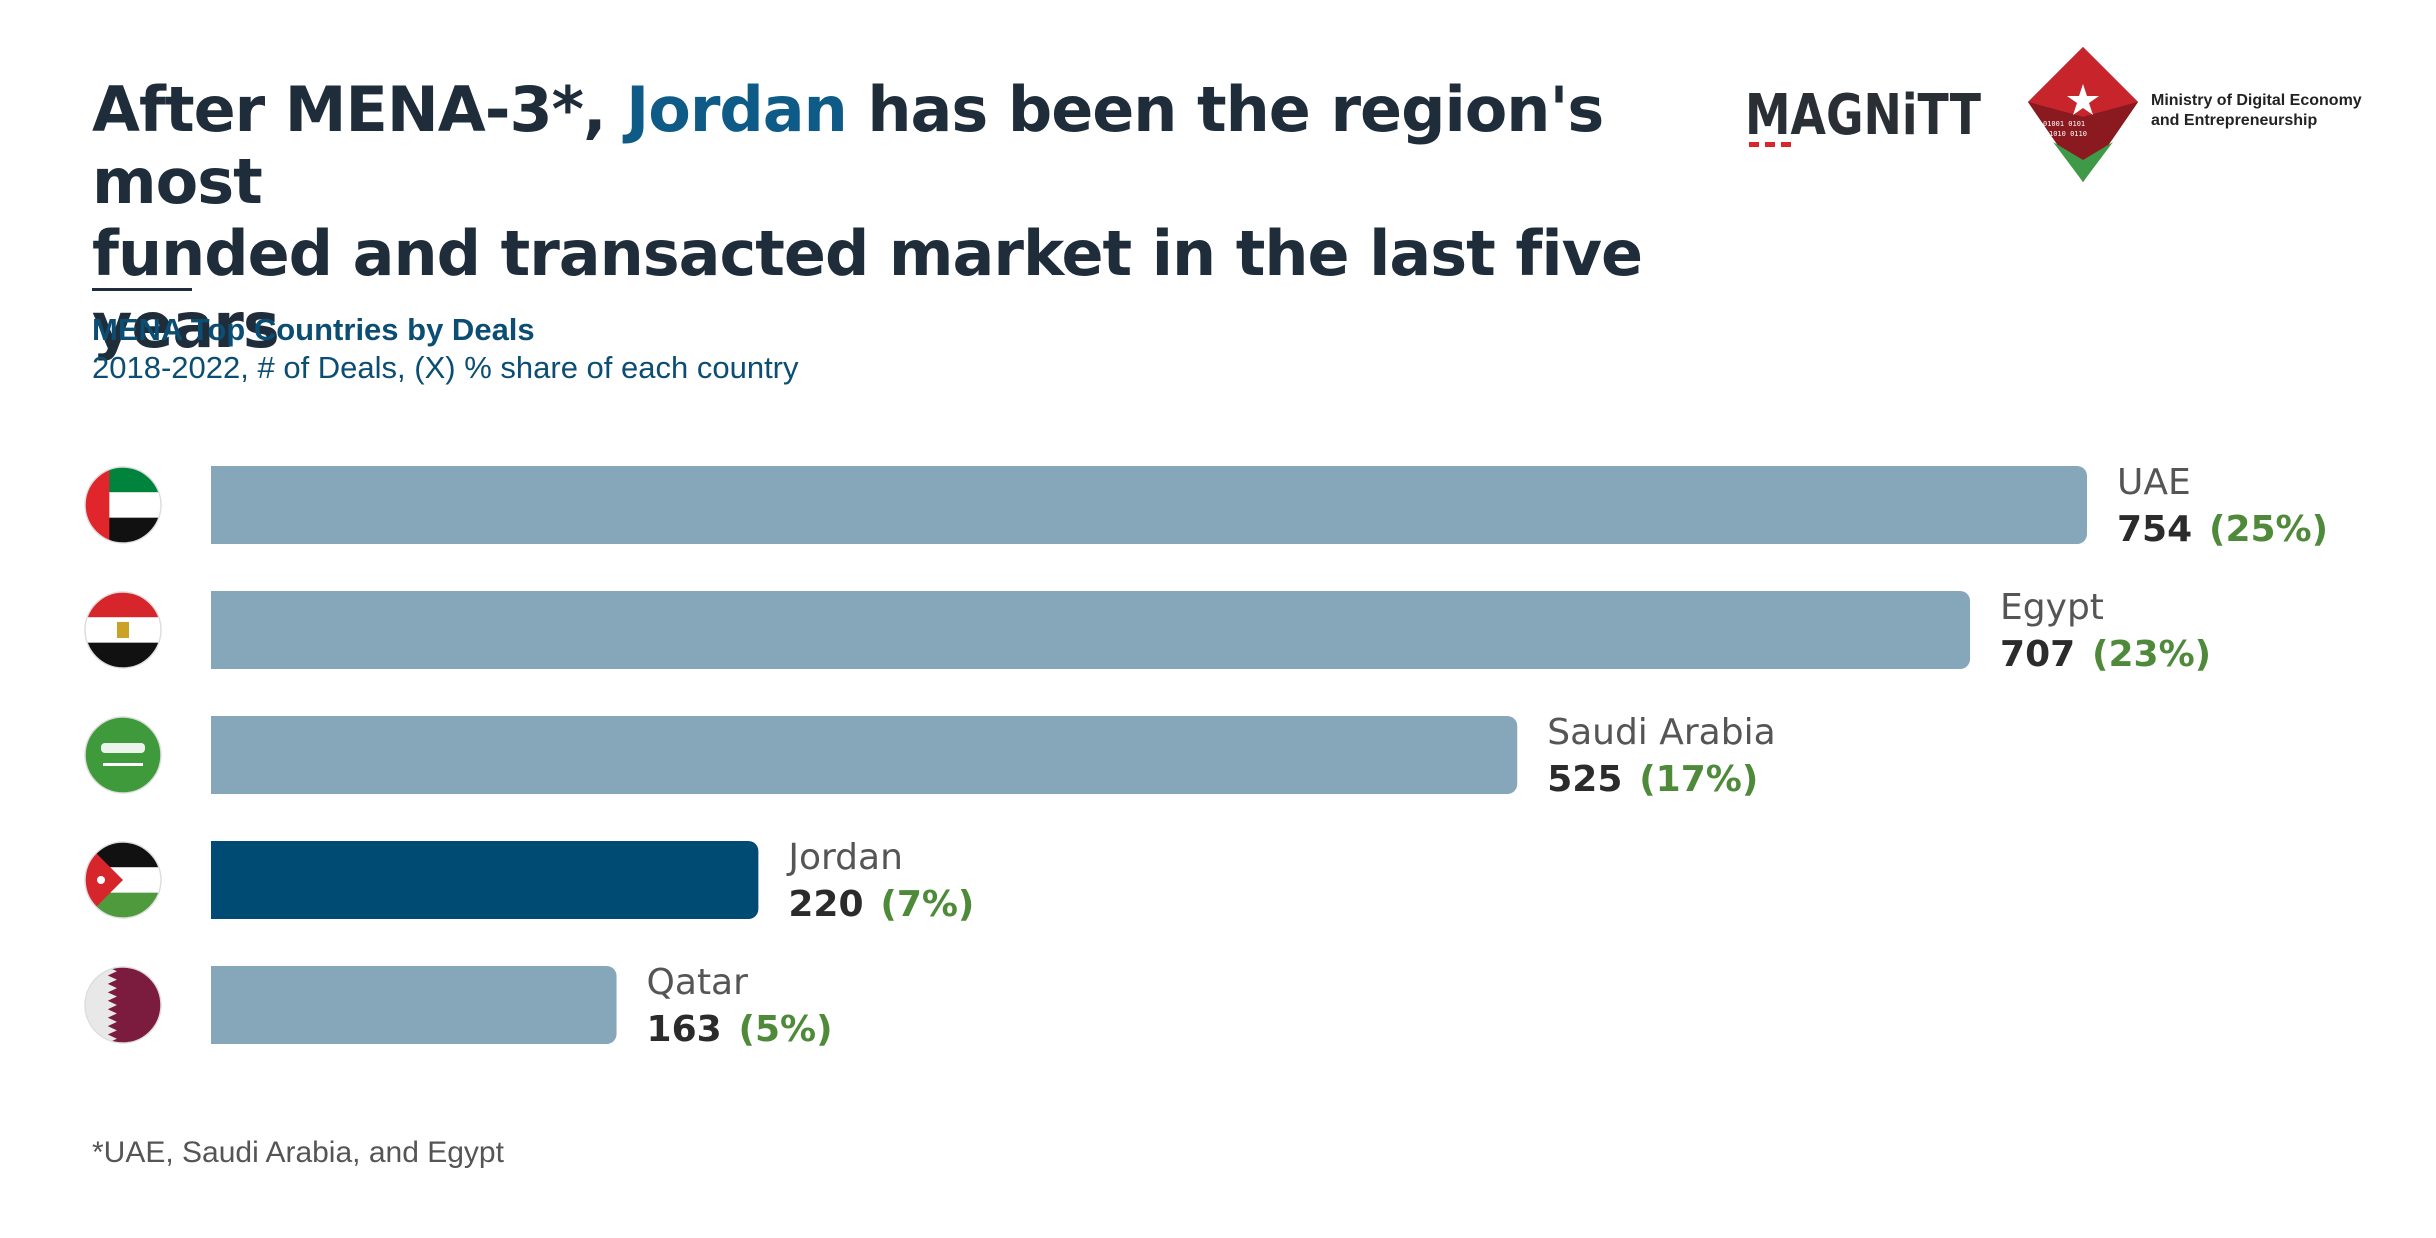 Image resolution: width=2436 pixels, height=1238 pixels. What do you see at coordinates (2234, 120) in the screenshot?
I see `ministry-name-line2: and Entrepreneurship` at bounding box center [2234, 120].